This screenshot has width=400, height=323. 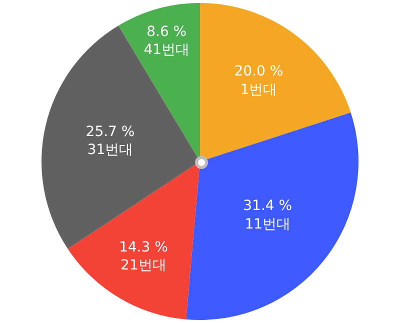 What do you see at coordinates (110, 150) in the screenshot?
I see `slice-label: 31번대` at bounding box center [110, 150].